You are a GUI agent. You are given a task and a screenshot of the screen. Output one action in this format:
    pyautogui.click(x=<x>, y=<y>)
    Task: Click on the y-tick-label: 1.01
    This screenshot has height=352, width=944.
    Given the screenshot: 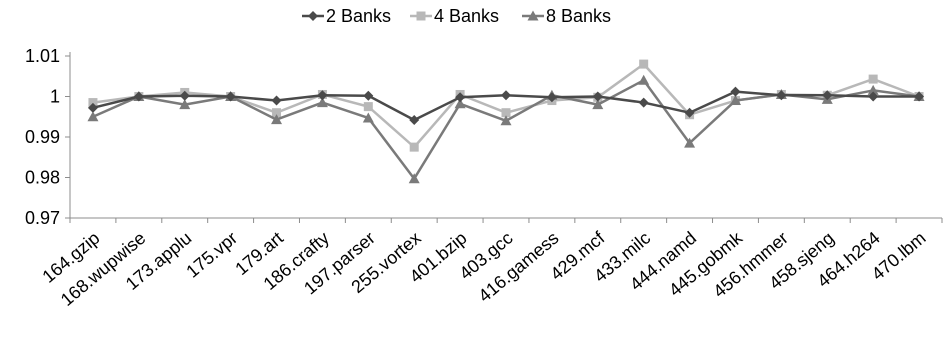 What is the action you would take?
    pyautogui.click(x=42, y=56)
    